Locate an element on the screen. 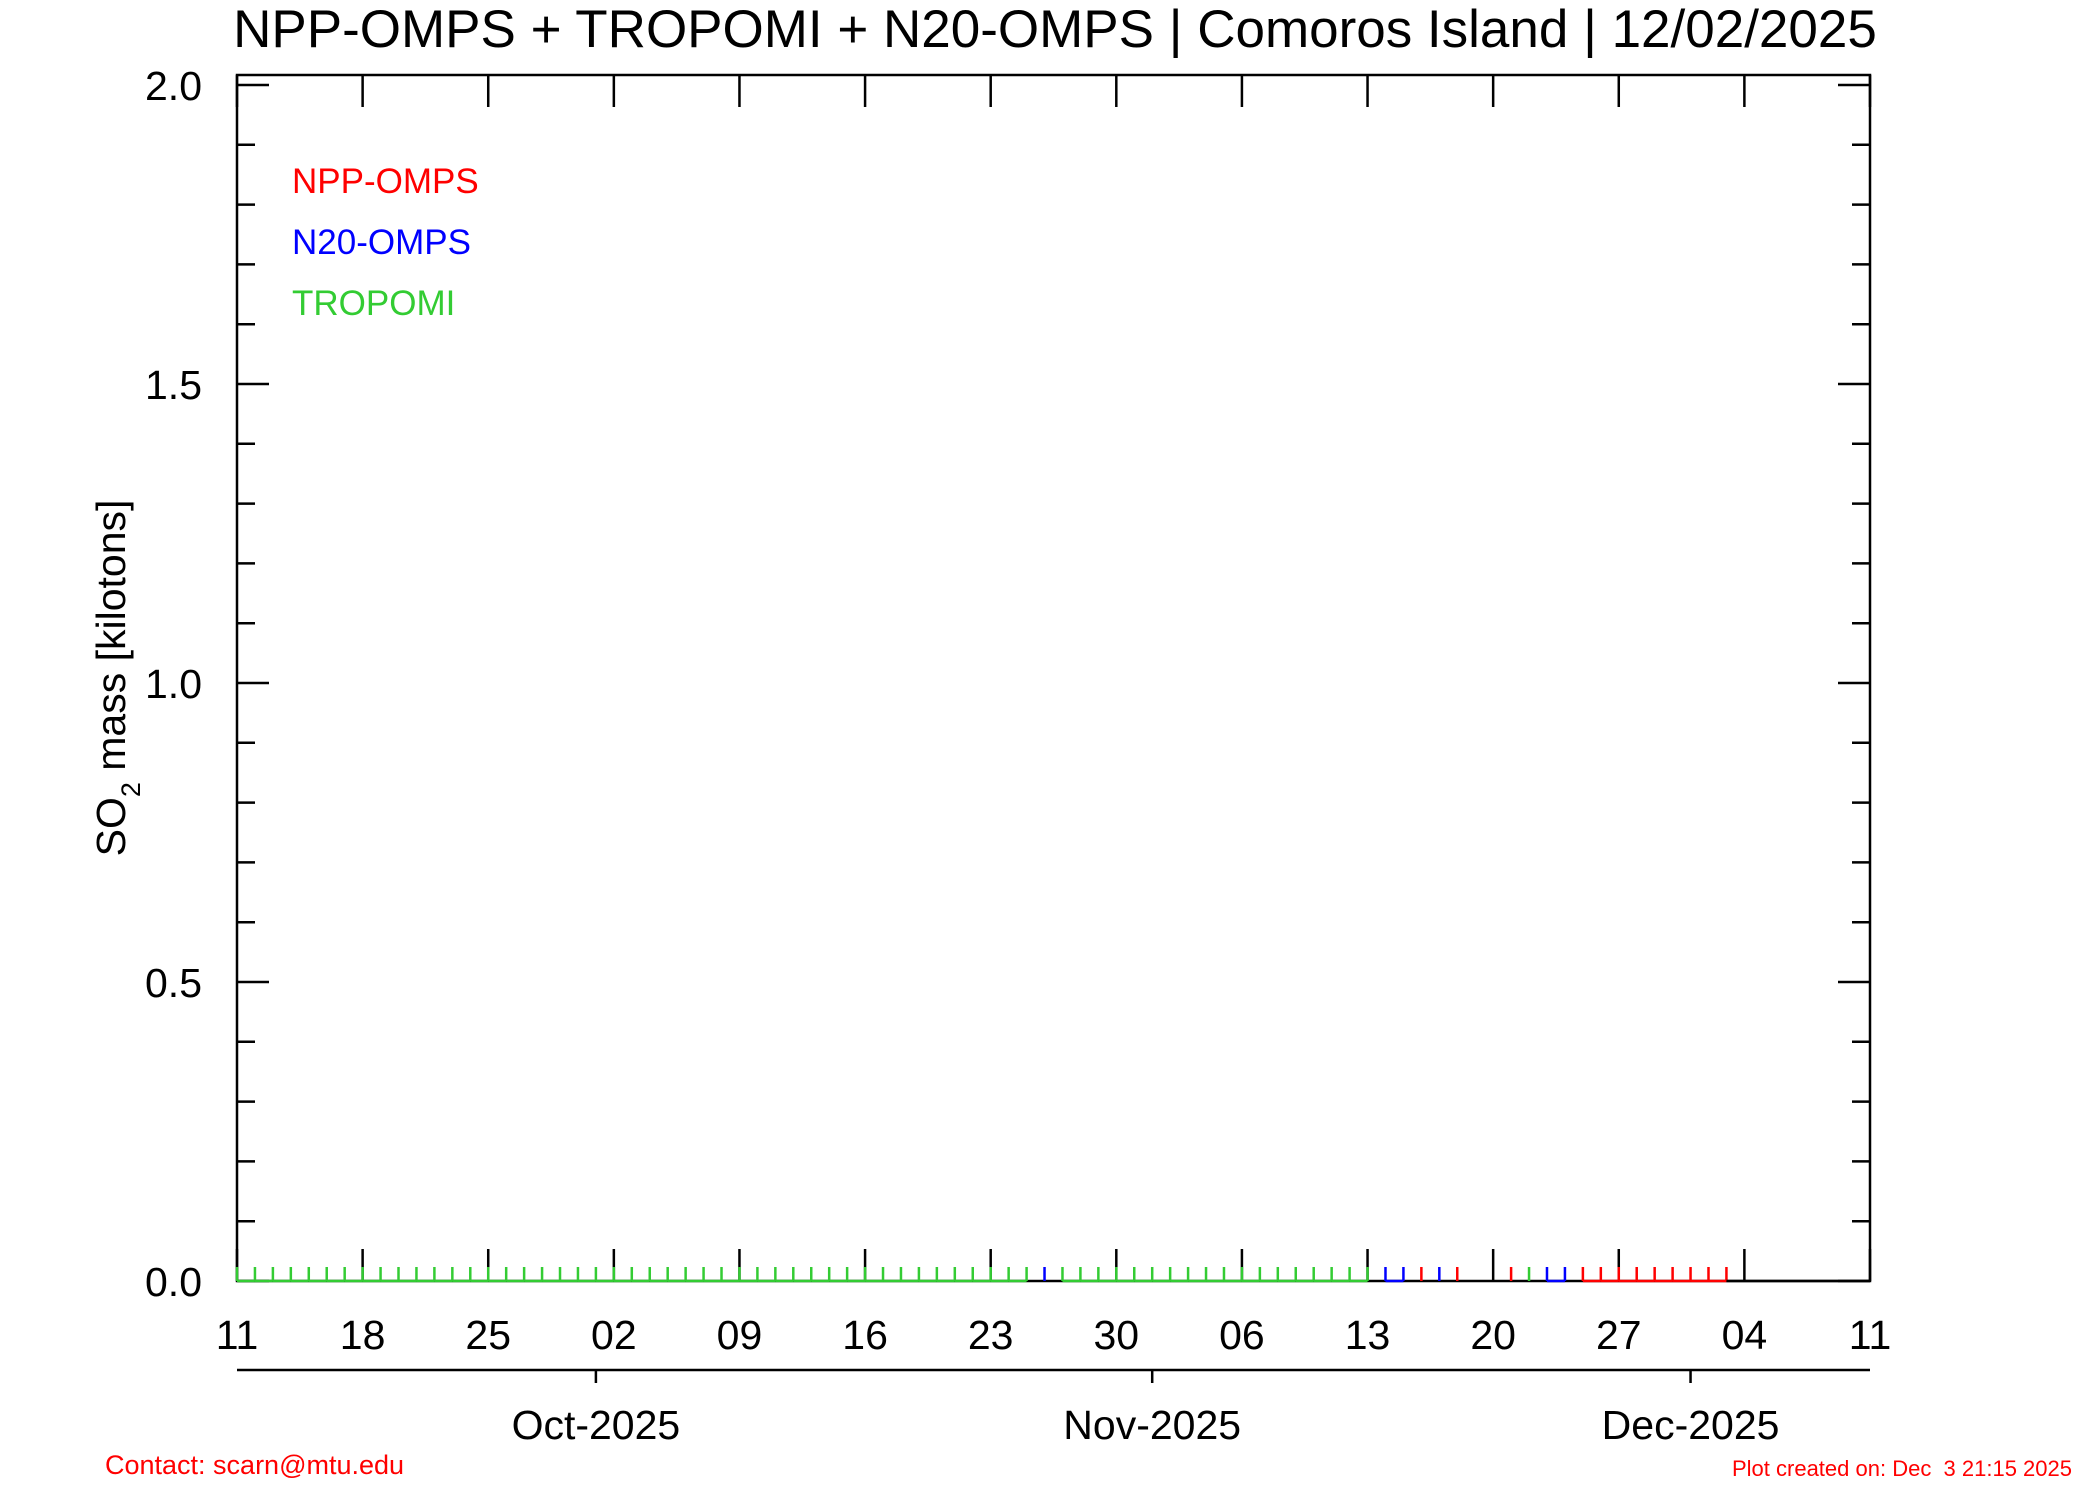 The image size is (2100, 1500). y-axis-label-subscript: 2 is located at coordinates (131, 789).